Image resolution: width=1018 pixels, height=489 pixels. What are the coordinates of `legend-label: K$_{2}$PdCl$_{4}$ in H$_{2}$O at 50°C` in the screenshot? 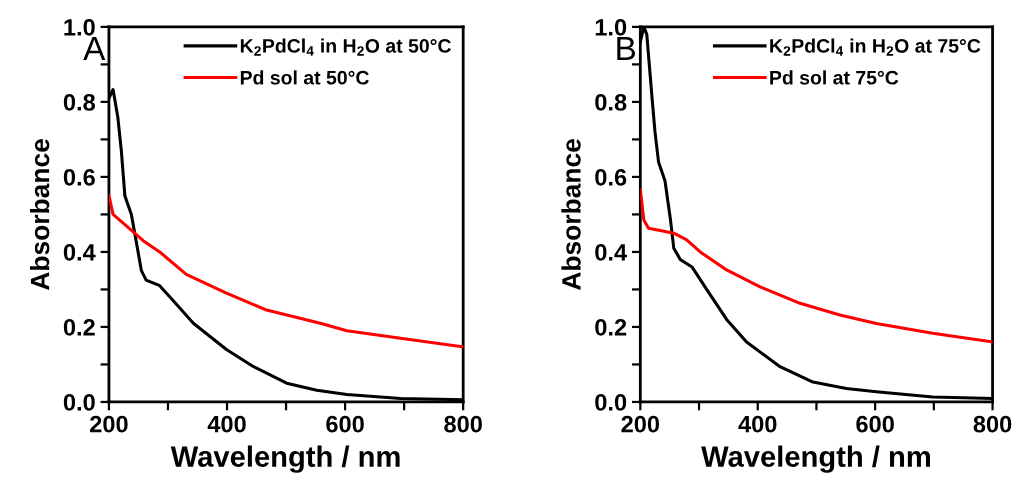 It's located at (345, 47).